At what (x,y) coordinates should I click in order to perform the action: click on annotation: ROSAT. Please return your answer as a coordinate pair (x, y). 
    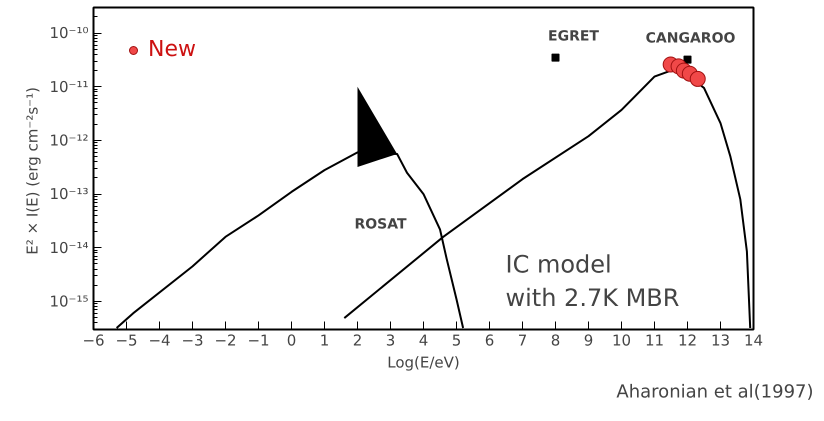
    Looking at the image, I should click on (380, 224).